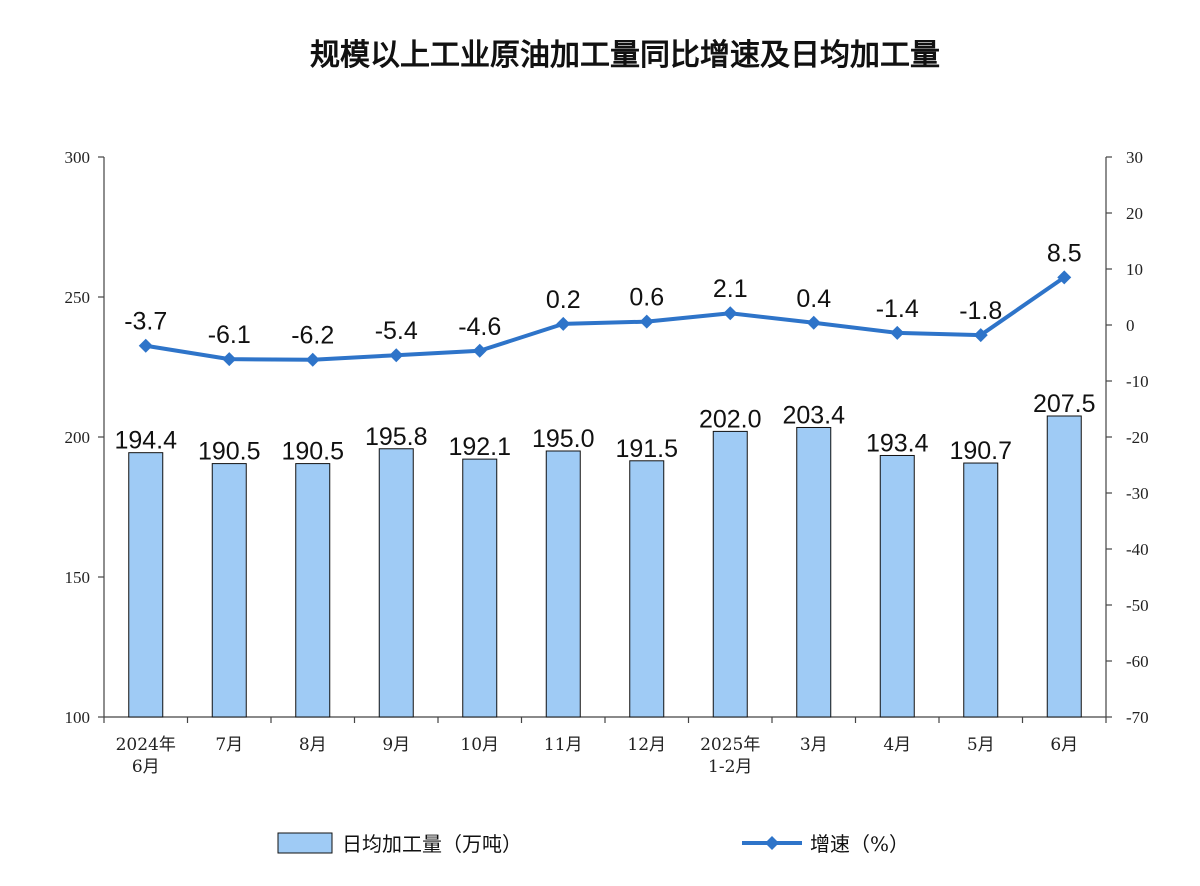 The image size is (1200, 886). I want to click on bar-value-label: 195.0, so click(563, 439).